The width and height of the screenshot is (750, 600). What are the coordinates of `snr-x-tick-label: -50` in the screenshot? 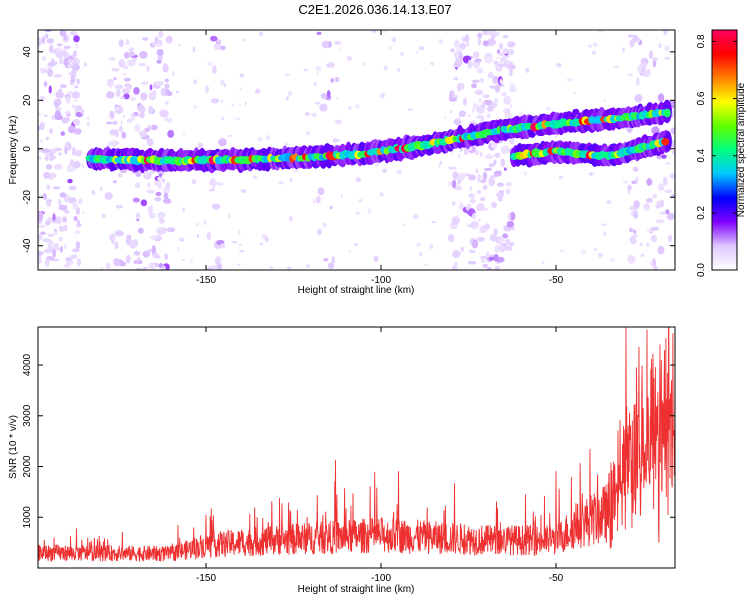 It's located at (556, 578).